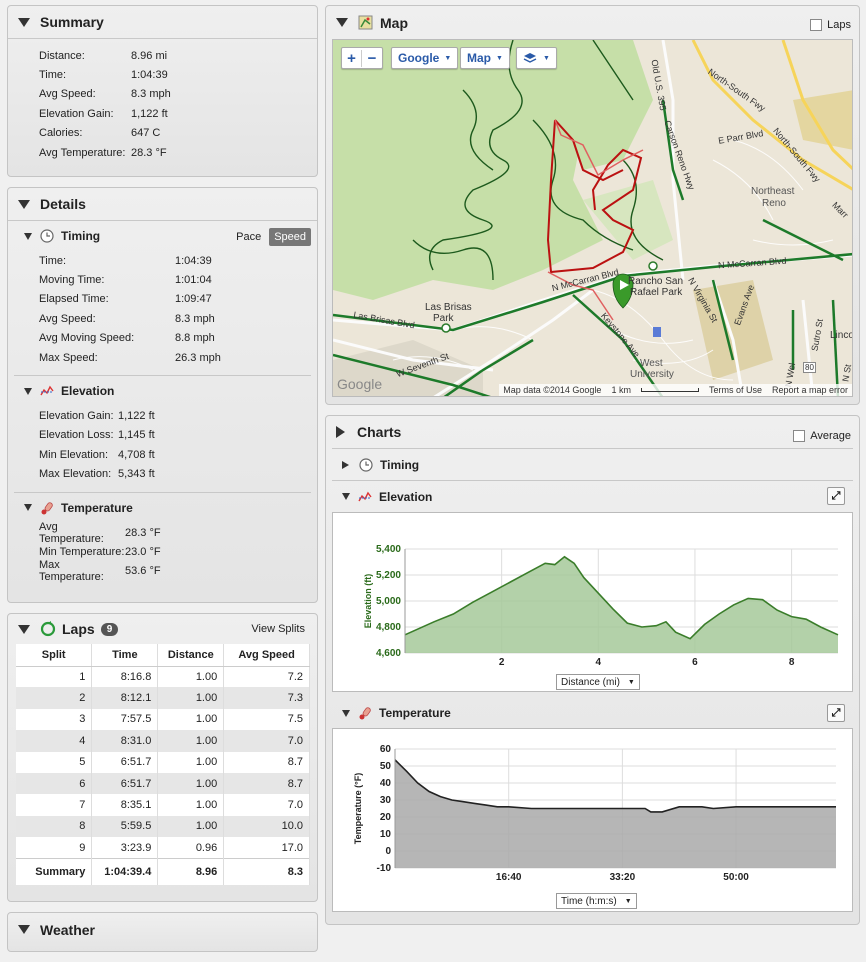 This screenshot has width=866, height=962. Describe the element at coordinates (163, 677) in the screenshot. I see `table-row: 1 8:16.8 1.00 7.2` at that location.